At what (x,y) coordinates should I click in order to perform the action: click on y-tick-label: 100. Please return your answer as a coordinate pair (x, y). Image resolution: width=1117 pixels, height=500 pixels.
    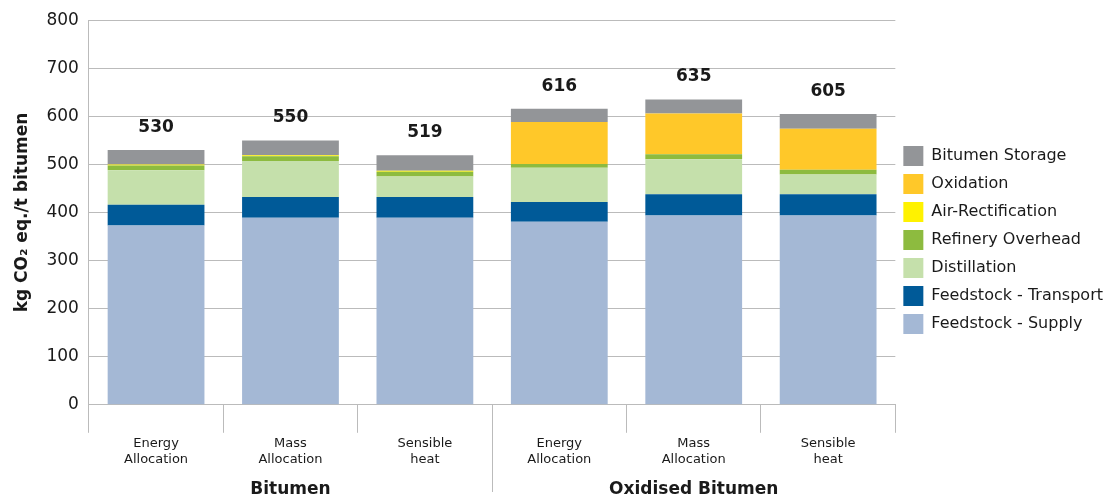
    Looking at the image, I should click on (62, 355).